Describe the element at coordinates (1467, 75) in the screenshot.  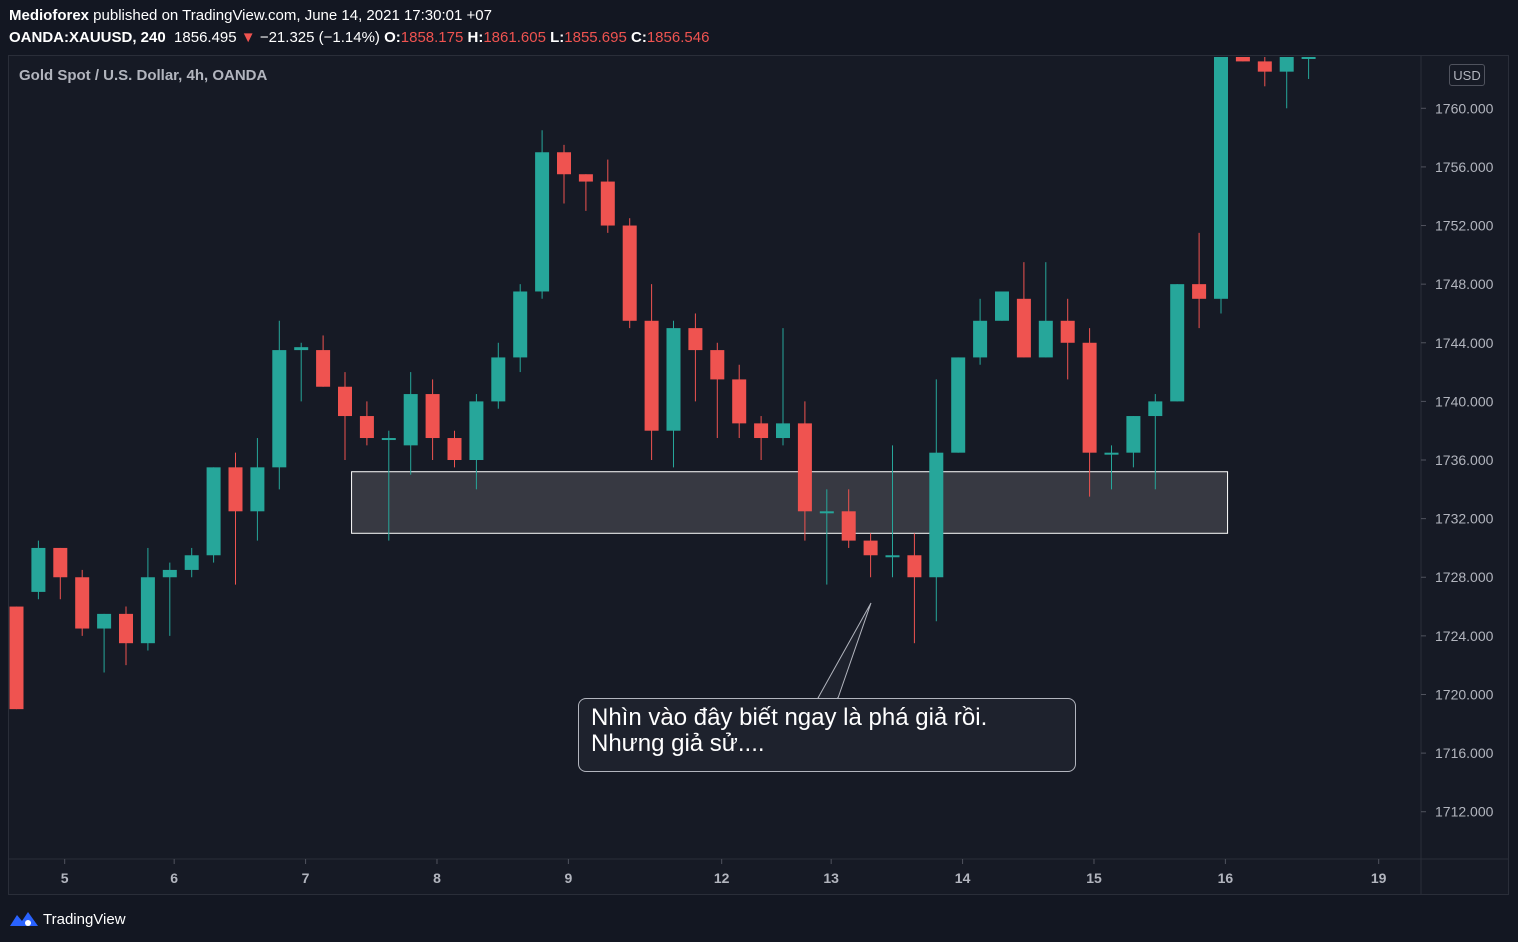
I see `currency-badge: USD` at that location.